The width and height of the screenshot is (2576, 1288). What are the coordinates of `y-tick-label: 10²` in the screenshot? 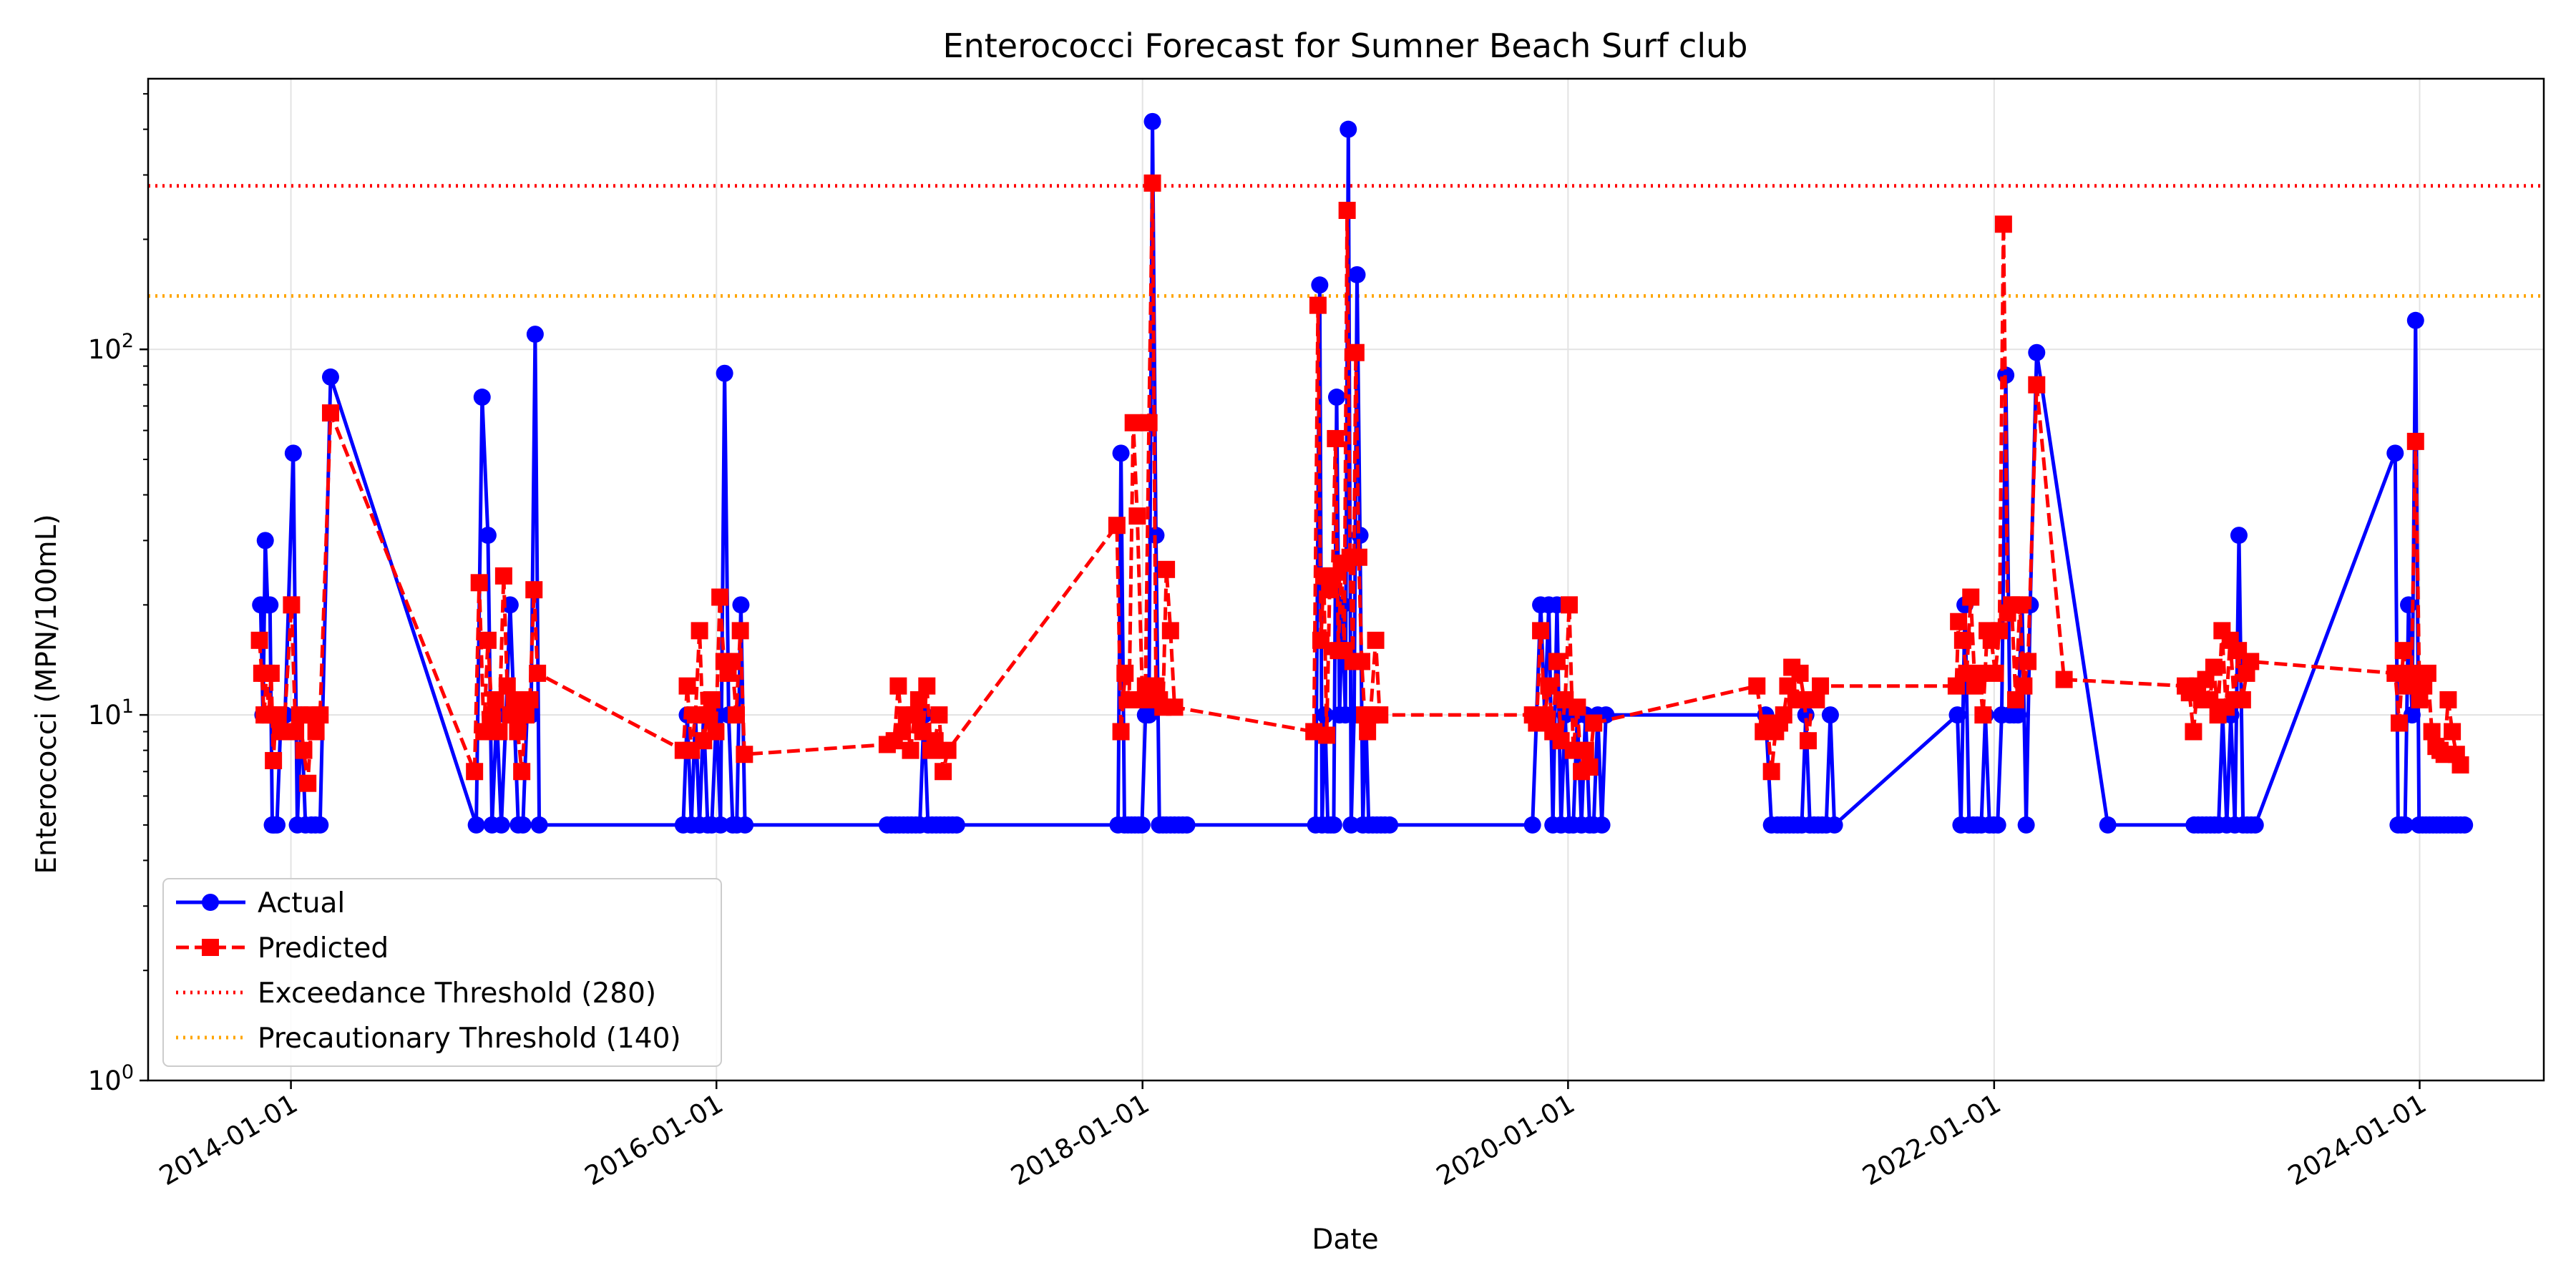 It's located at (111, 347).